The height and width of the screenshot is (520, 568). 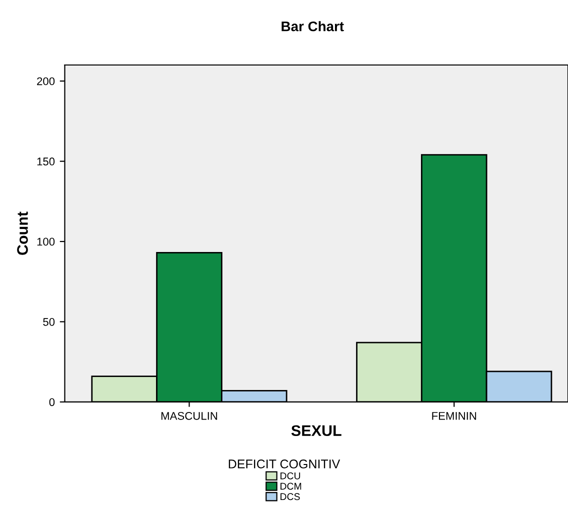 I want to click on y-tick-label: 0, so click(x=52, y=402).